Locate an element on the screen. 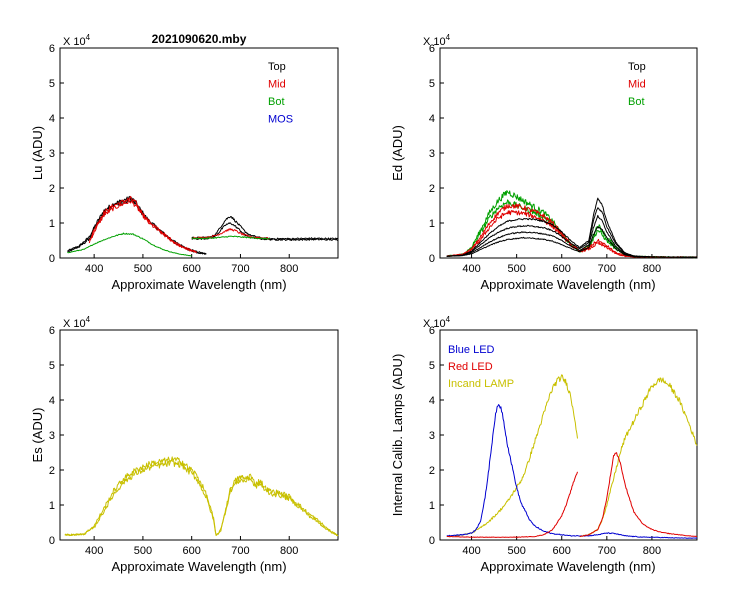 The width and height of the screenshot is (750, 600). legend: Top Mid Bot MOS is located at coordinates (280, 93).